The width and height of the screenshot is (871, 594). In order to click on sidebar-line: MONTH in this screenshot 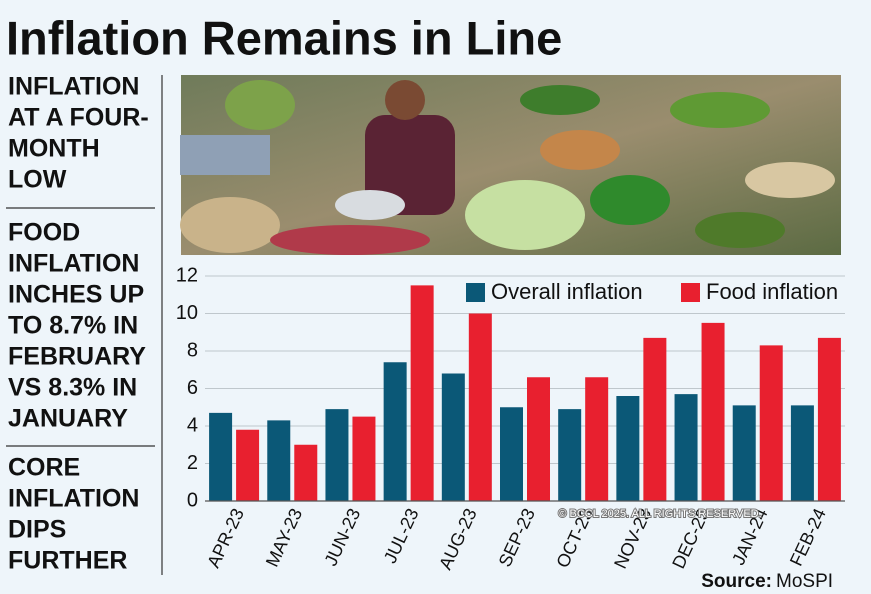, I will do `click(54, 149)`.